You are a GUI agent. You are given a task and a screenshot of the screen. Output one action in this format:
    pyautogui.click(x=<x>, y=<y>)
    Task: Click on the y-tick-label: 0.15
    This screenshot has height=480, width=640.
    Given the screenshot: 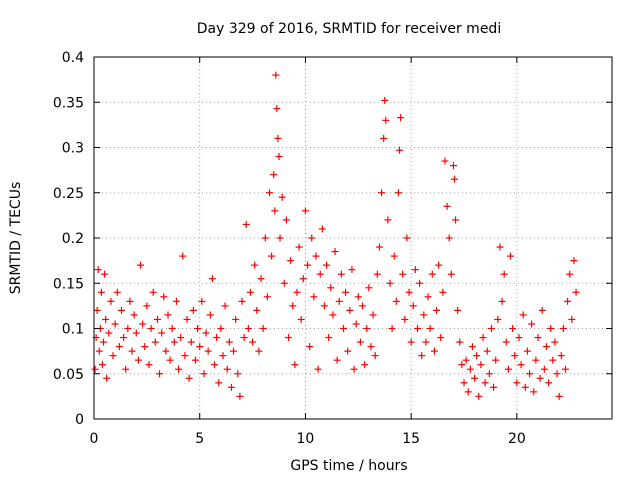 What is the action you would take?
    pyautogui.click(x=68, y=284)
    